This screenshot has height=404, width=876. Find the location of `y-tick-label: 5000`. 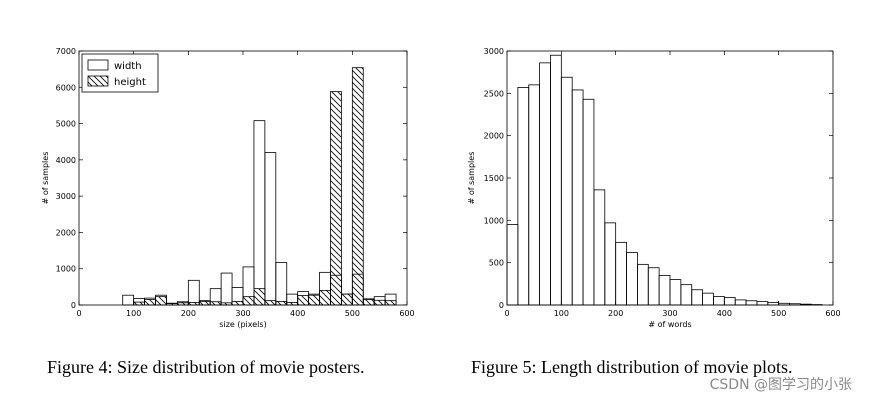

y-tick-label: 5000 is located at coordinates (66, 124).